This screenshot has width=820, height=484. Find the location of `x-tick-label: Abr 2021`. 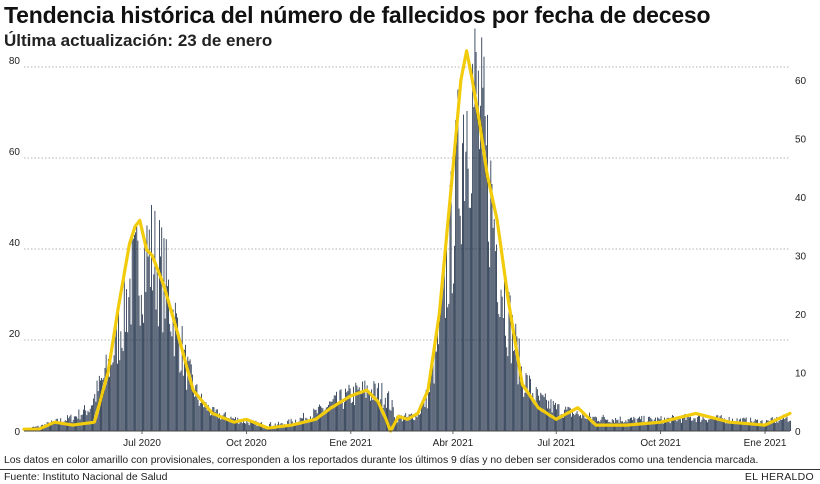

x-tick-label: Abr 2021 is located at coordinates (453, 443).